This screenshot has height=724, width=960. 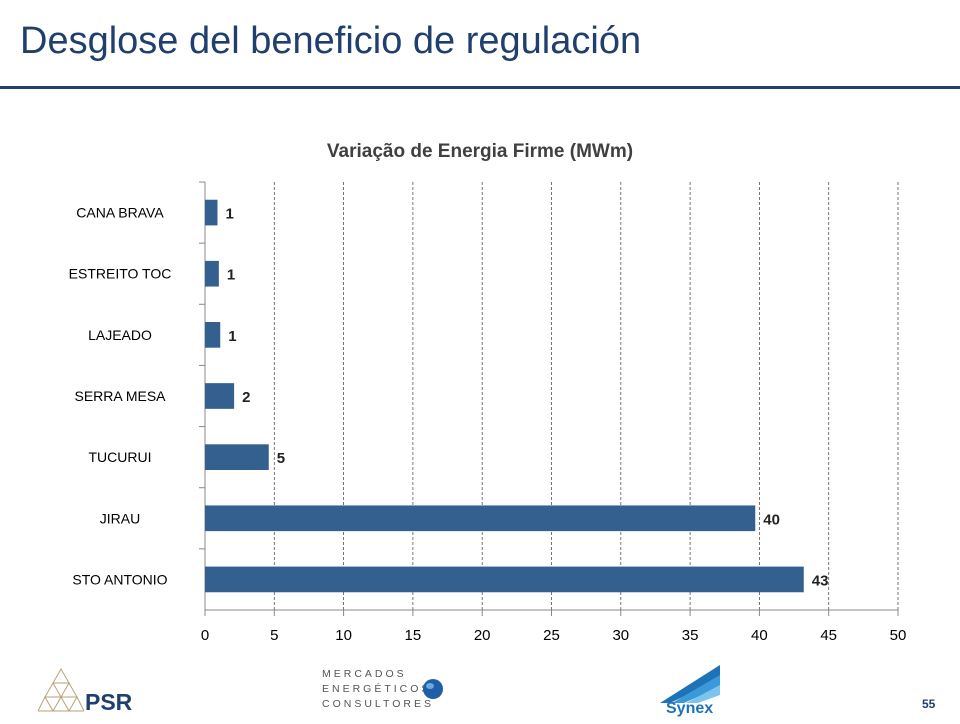 I want to click on psr-logo-text: PSR, so click(x=109, y=702).